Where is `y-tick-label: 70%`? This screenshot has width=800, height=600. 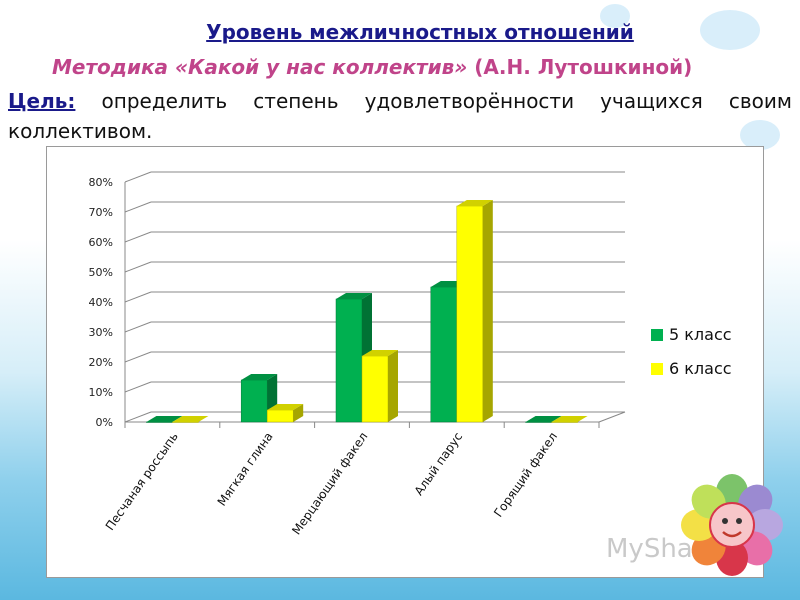
y-tick-label: 70% is located at coordinates (101, 212).